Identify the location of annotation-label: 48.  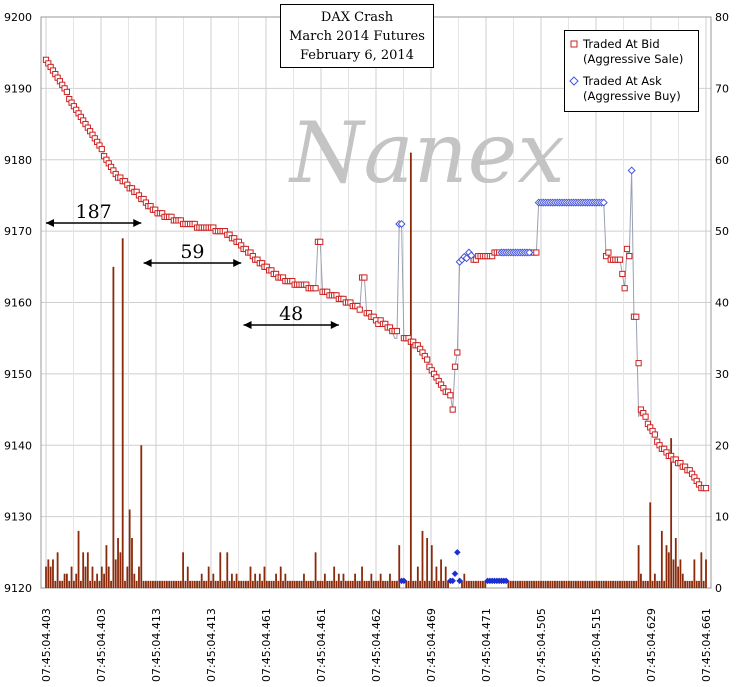
(291, 314).